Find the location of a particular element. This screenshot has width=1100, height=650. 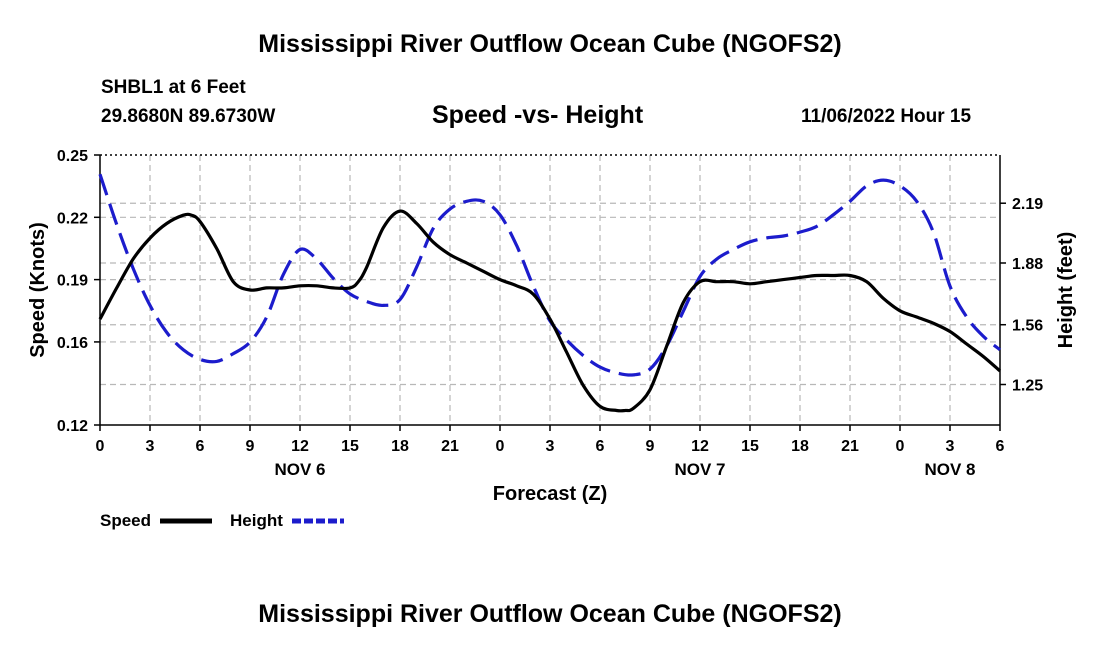

y-tick-label: 0.16 is located at coordinates (72, 343).